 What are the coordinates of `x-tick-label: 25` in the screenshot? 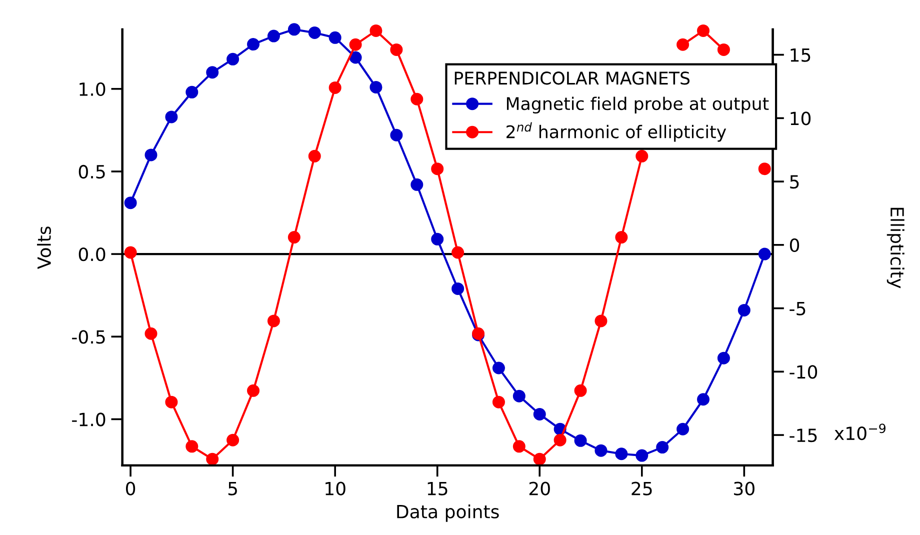 It's located at (642, 489).